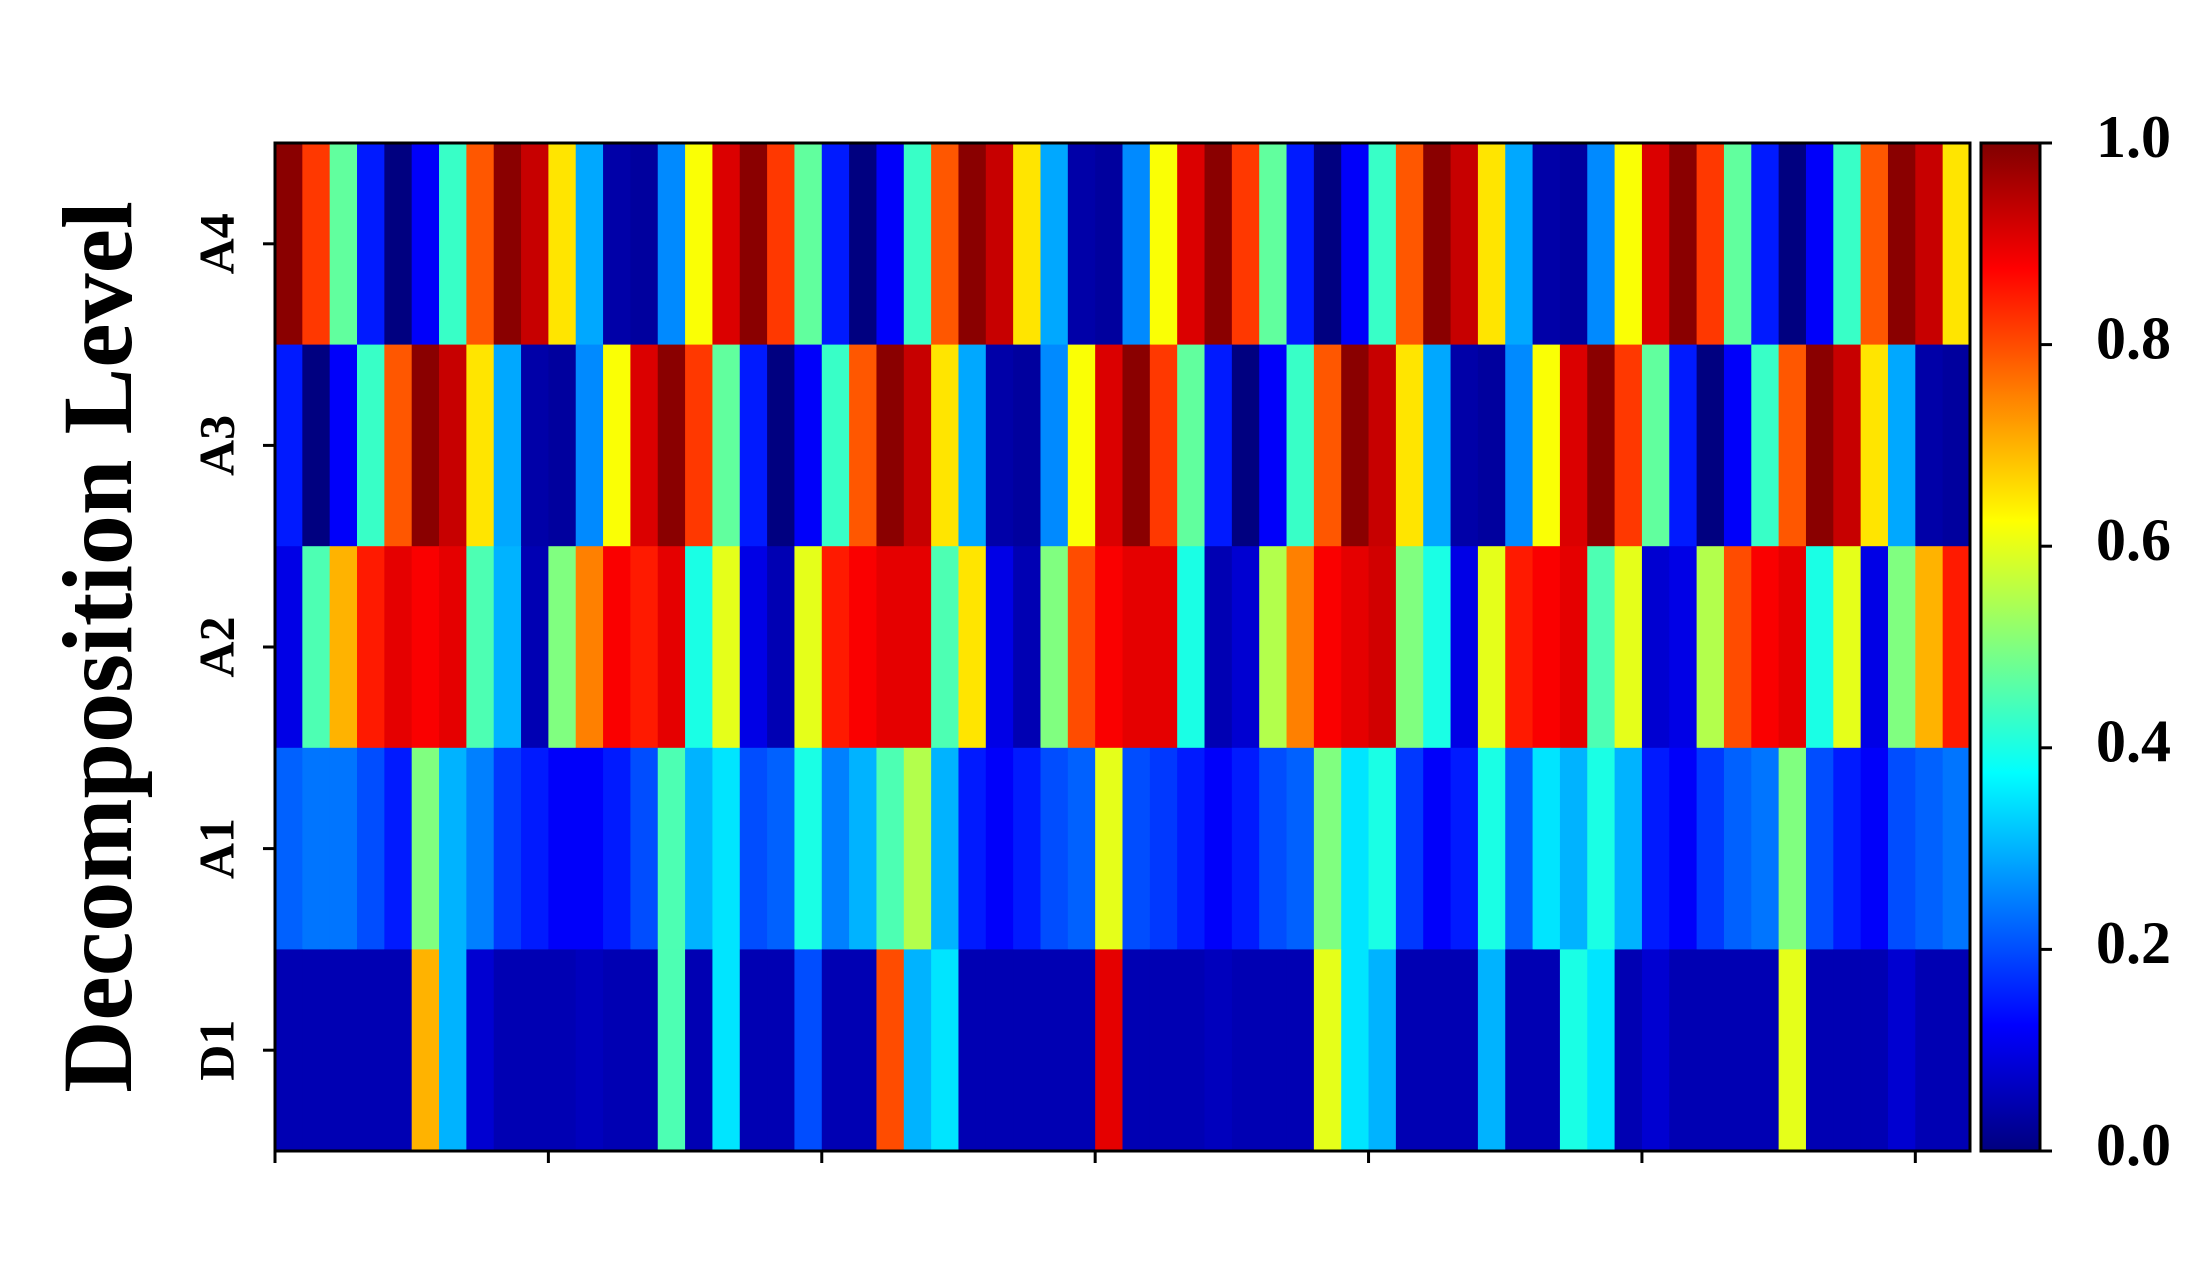 The width and height of the screenshot is (2197, 1272). Describe the element at coordinates (2133, 1145) in the screenshot. I see `colorbar-tick-label: 0.0` at that location.